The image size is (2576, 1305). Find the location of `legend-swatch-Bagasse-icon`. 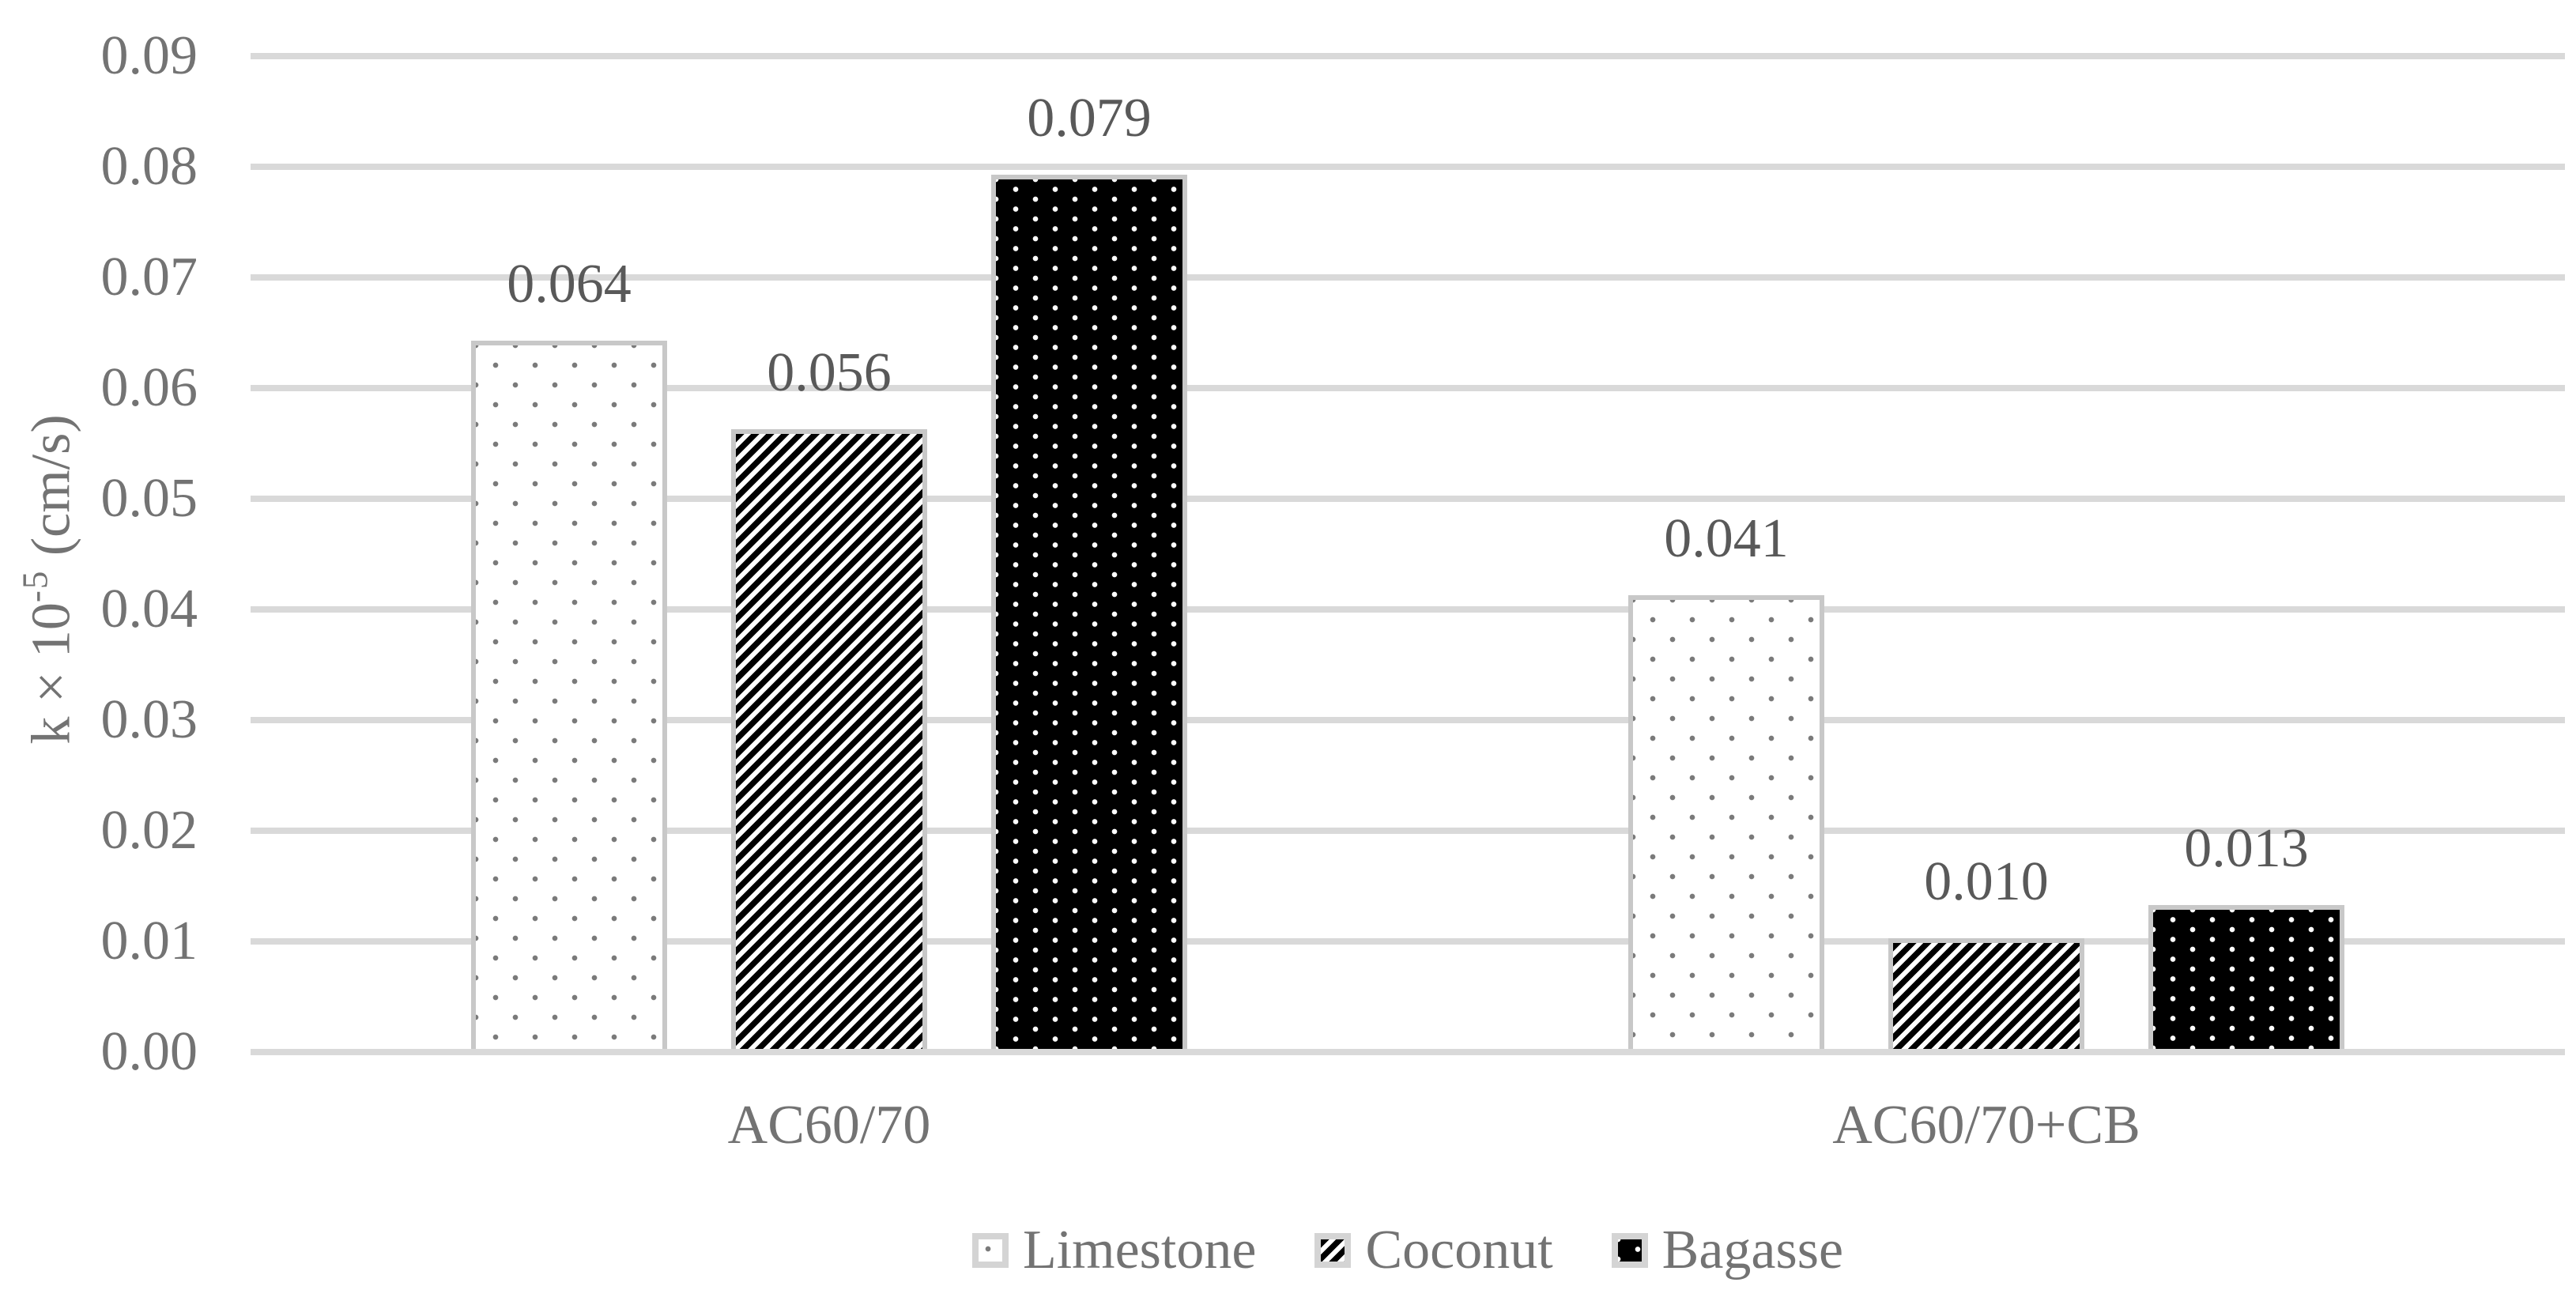

legend-swatch-Bagasse-icon is located at coordinates (1629, 1250).